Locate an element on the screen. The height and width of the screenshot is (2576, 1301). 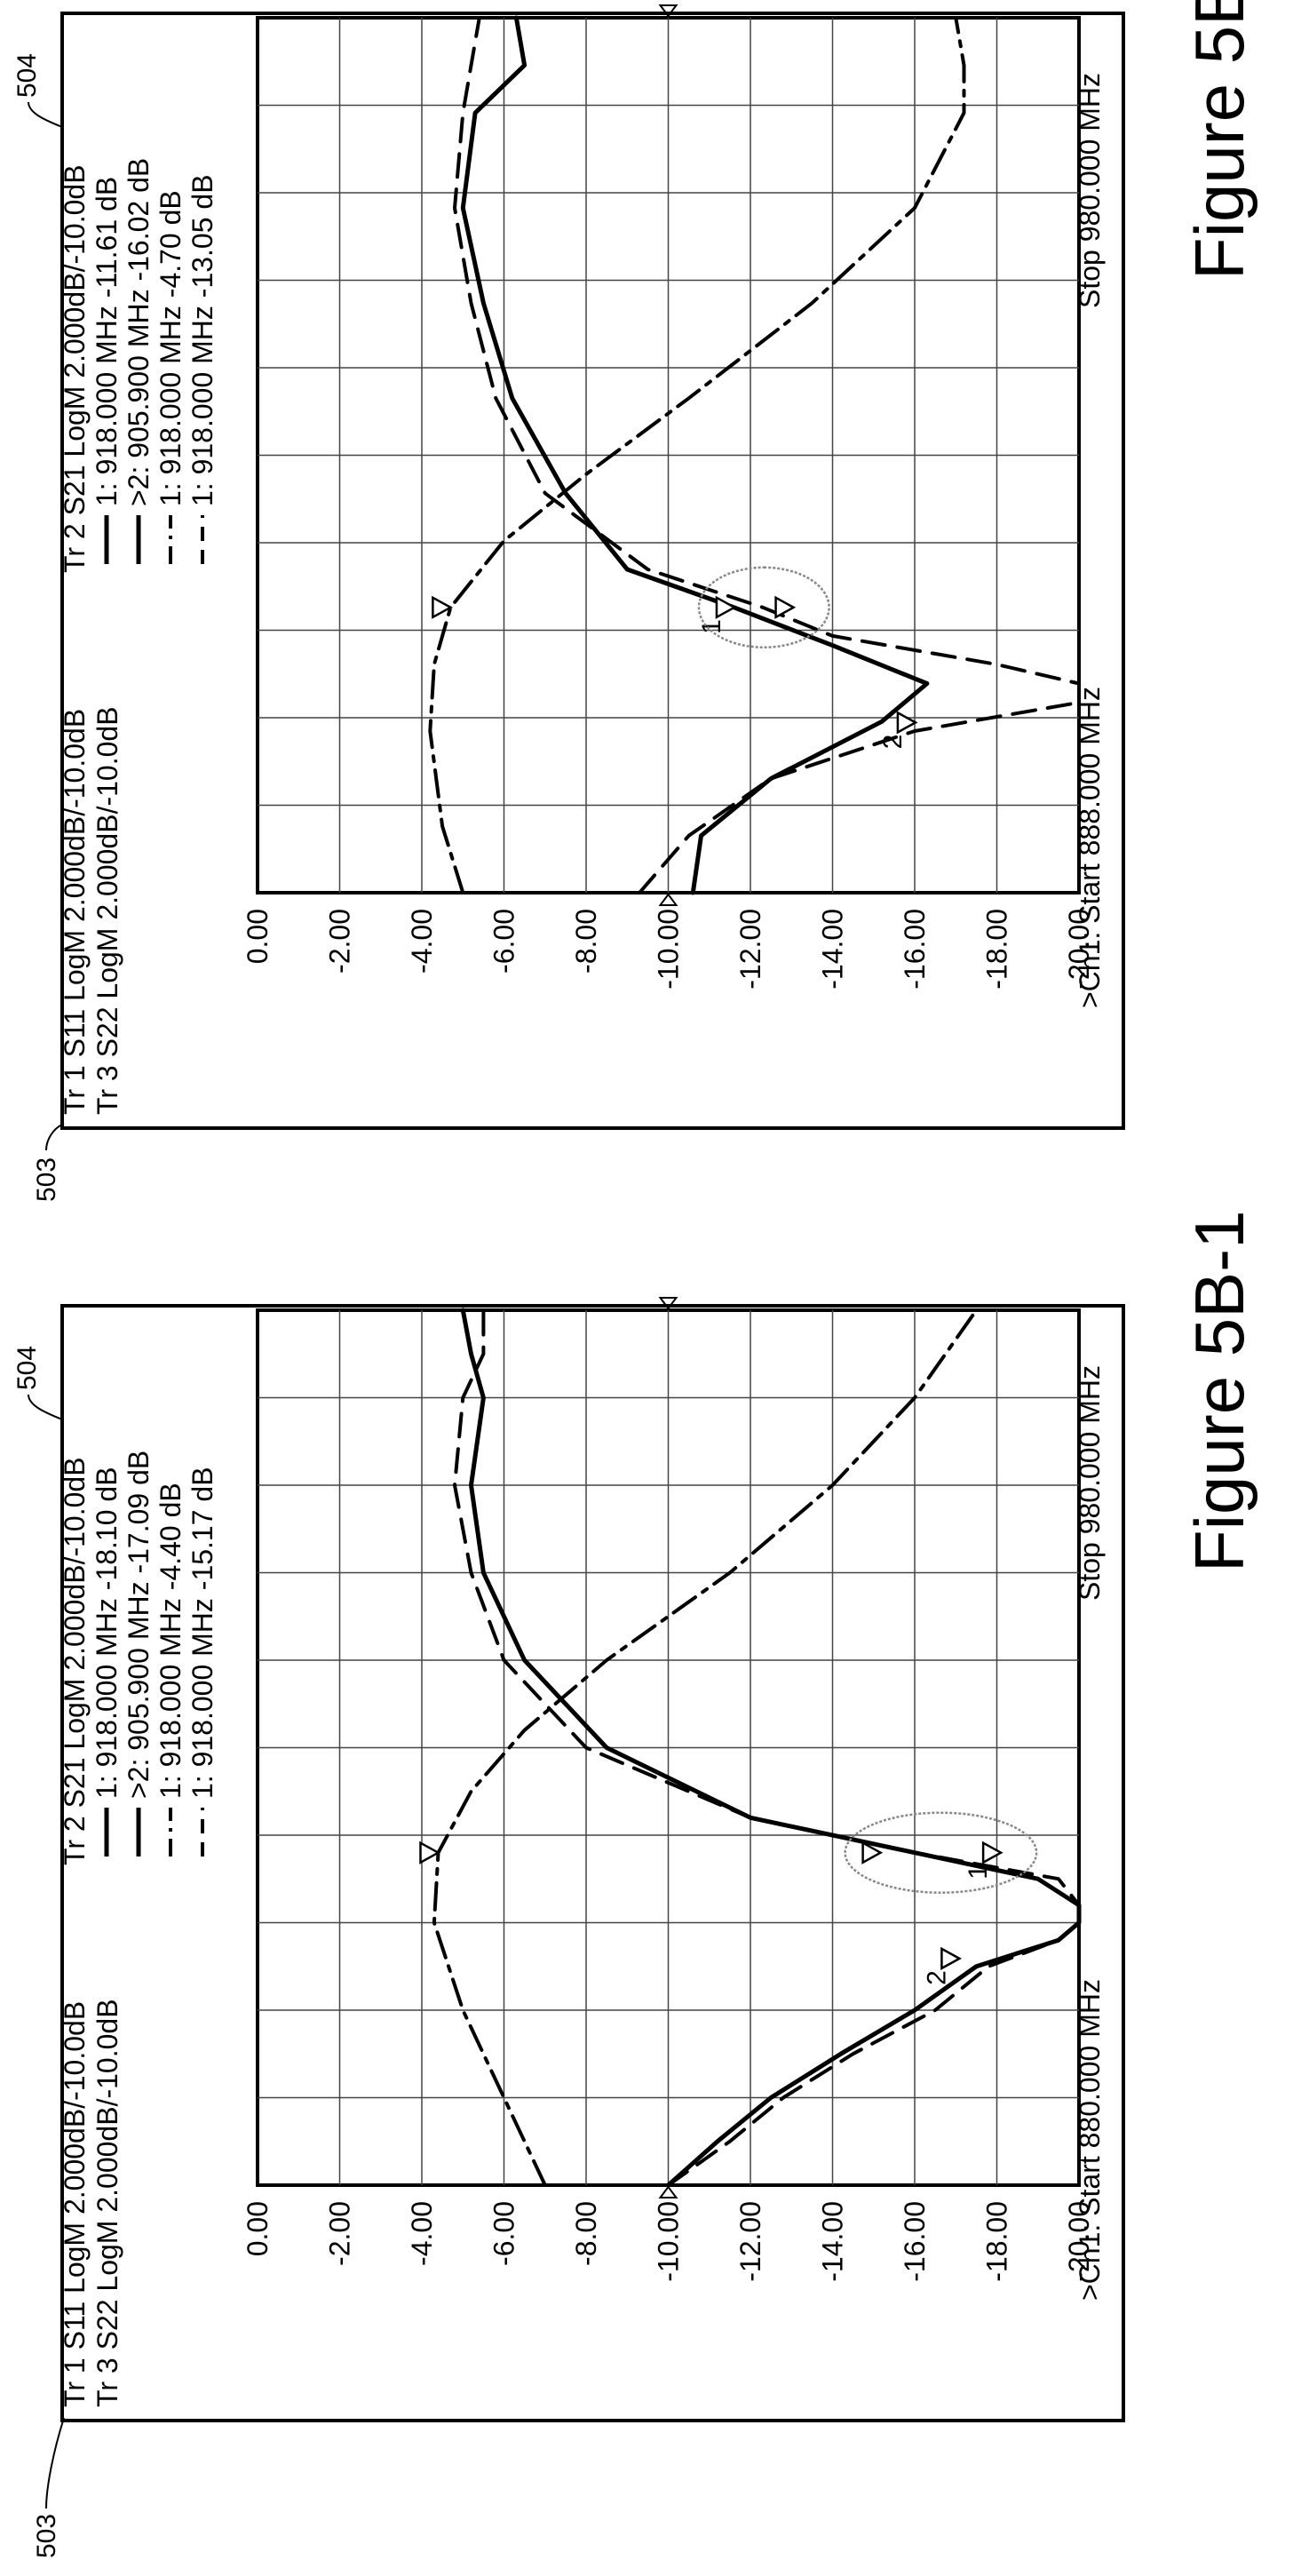
marker-readout-s11-1: 1: 918.000 MHz -18.10 dB is located at coordinates (107, 1633).